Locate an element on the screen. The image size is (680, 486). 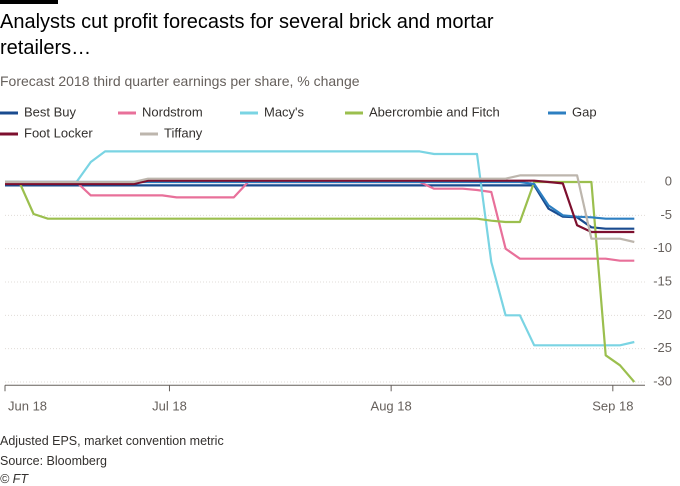
y-tick-label: -10 is located at coordinates (662, 247).